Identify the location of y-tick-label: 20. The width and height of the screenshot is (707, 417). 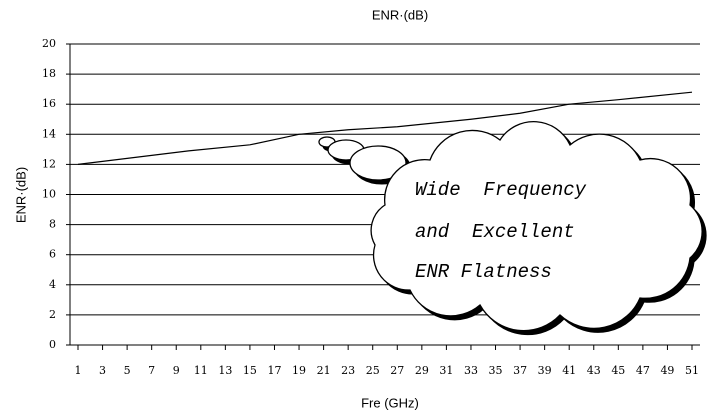
(49, 43).